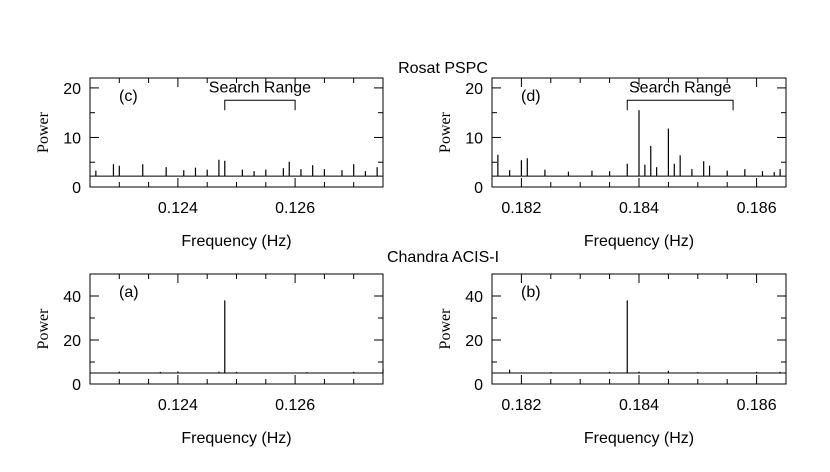 The image size is (830, 472). Describe the element at coordinates (129, 292) in the screenshot. I see `panel-label: (a)` at that location.